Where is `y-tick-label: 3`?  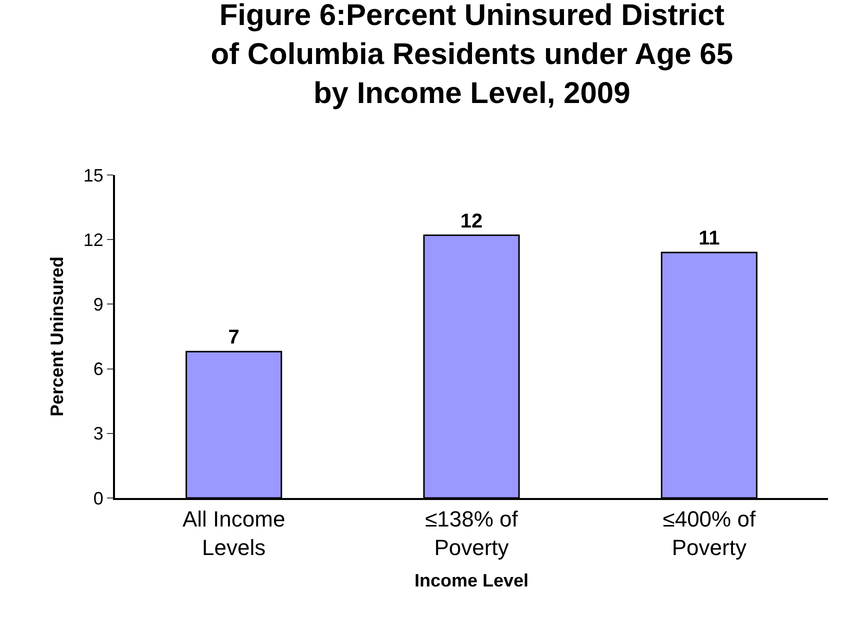 y-tick-label: 3 is located at coordinates (98, 434).